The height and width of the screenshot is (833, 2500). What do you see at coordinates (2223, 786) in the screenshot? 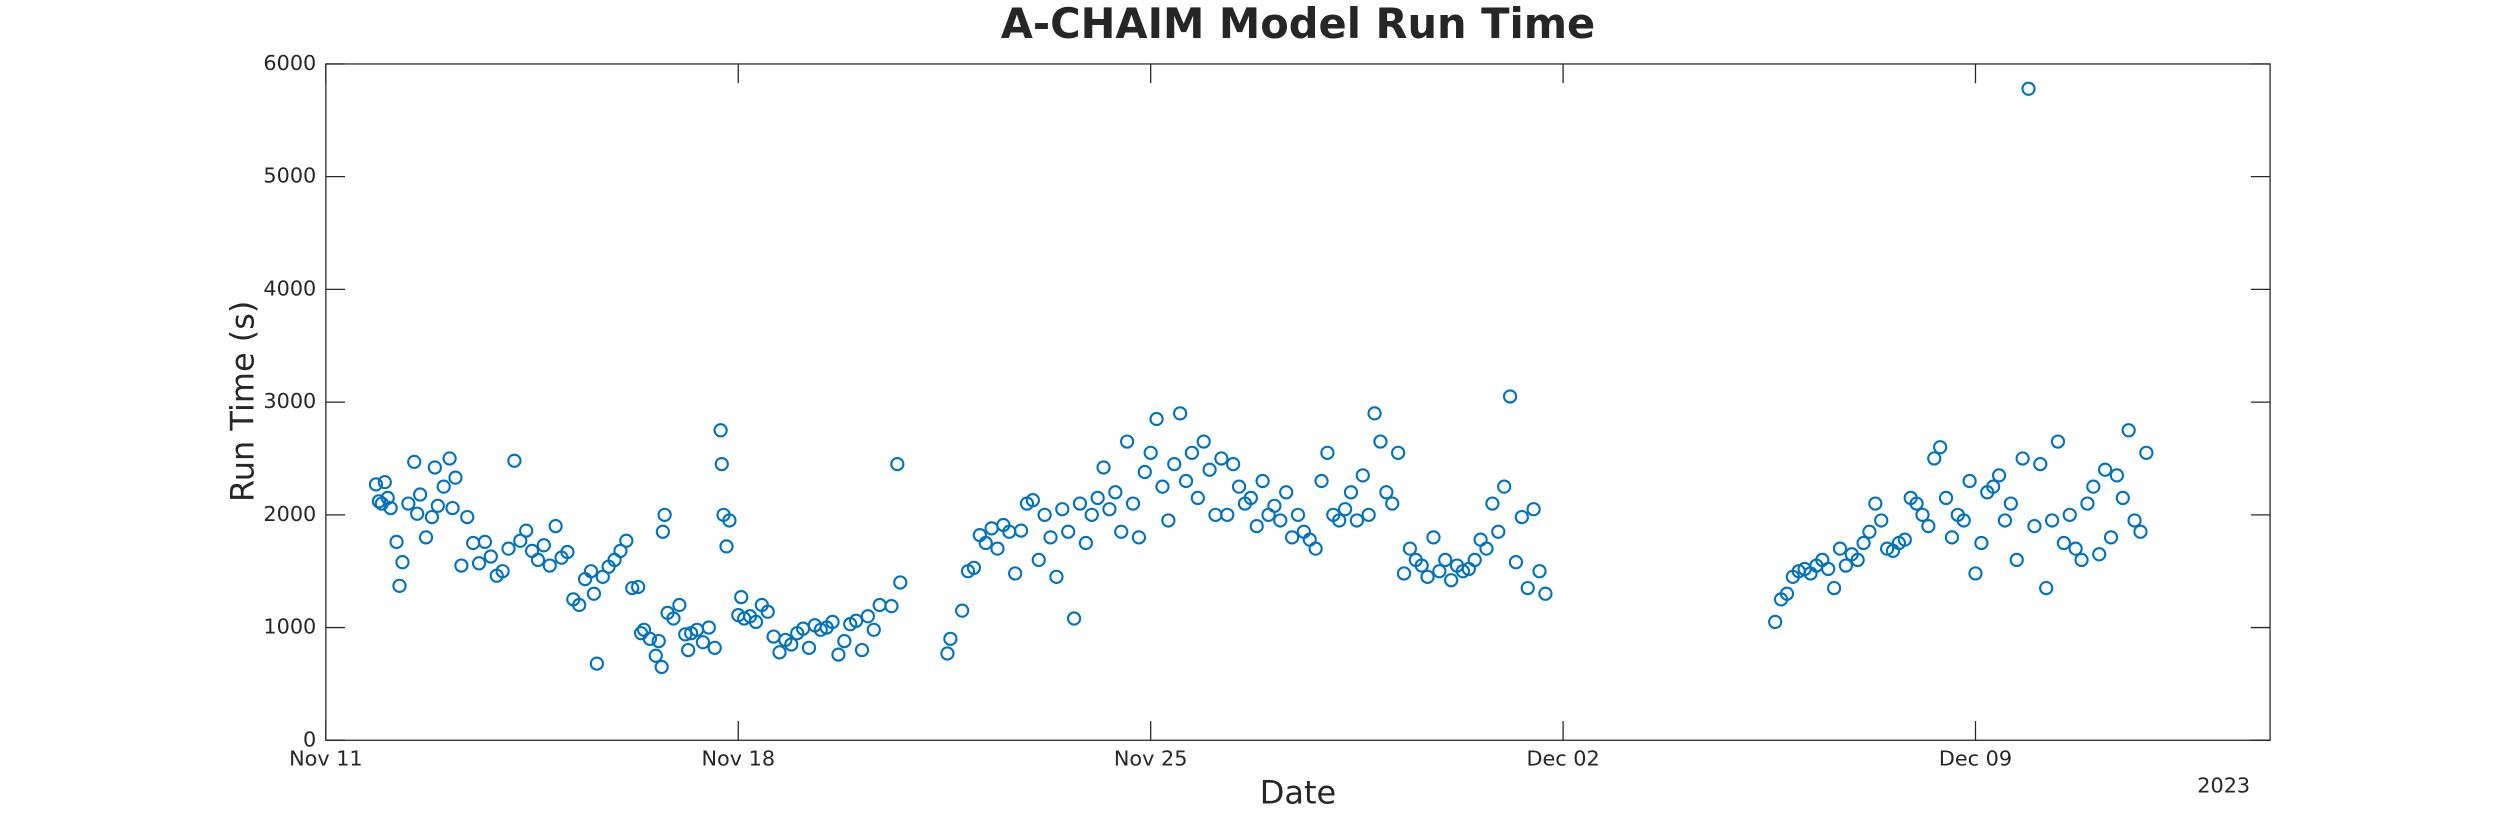
I see `x-year-label: 2023` at bounding box center [2223, 786].